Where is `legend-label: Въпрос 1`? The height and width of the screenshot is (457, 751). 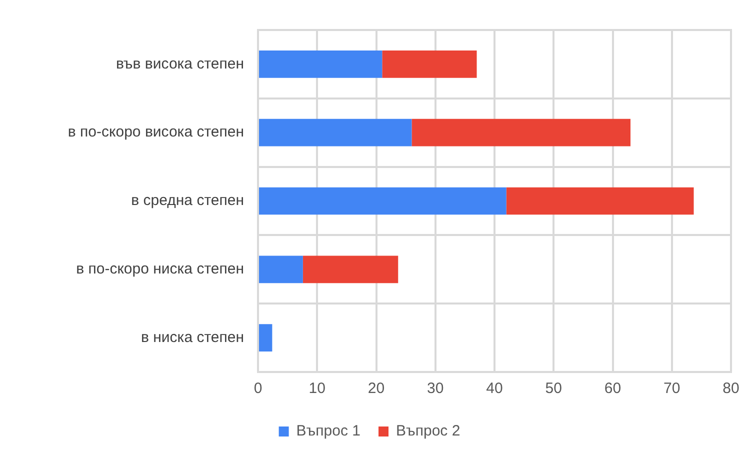
legend-label: Въпрос 1 is located at coordinates (328, 431).